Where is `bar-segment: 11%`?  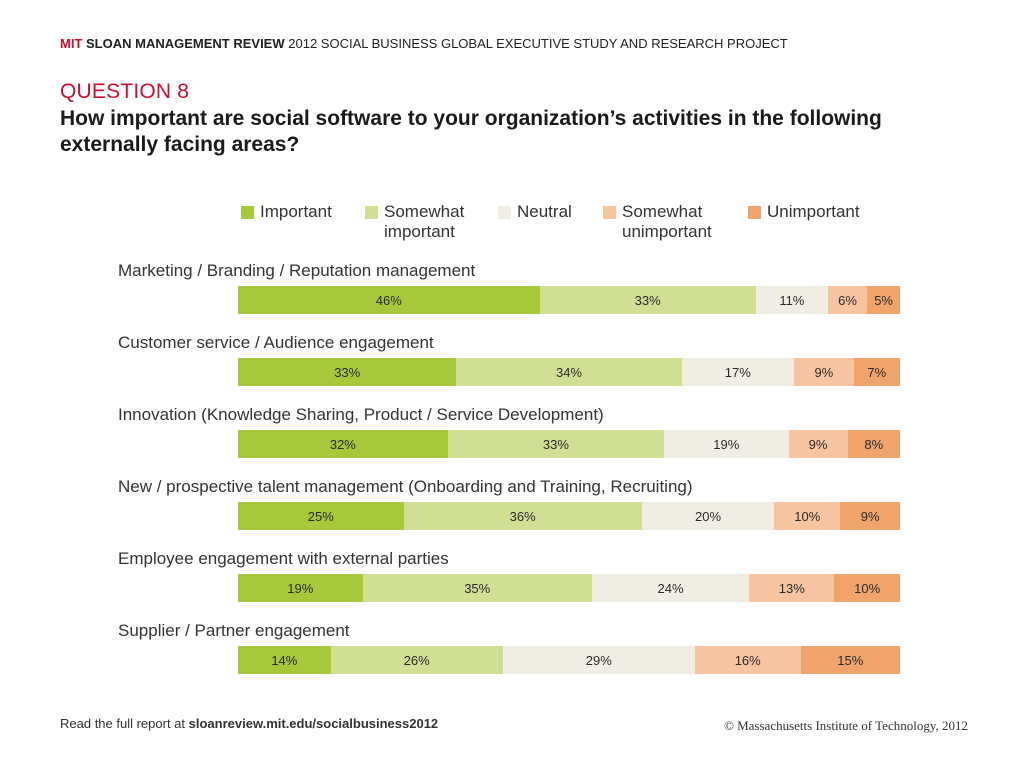
bar-segment: 11% is located at coordinates (791, 300).